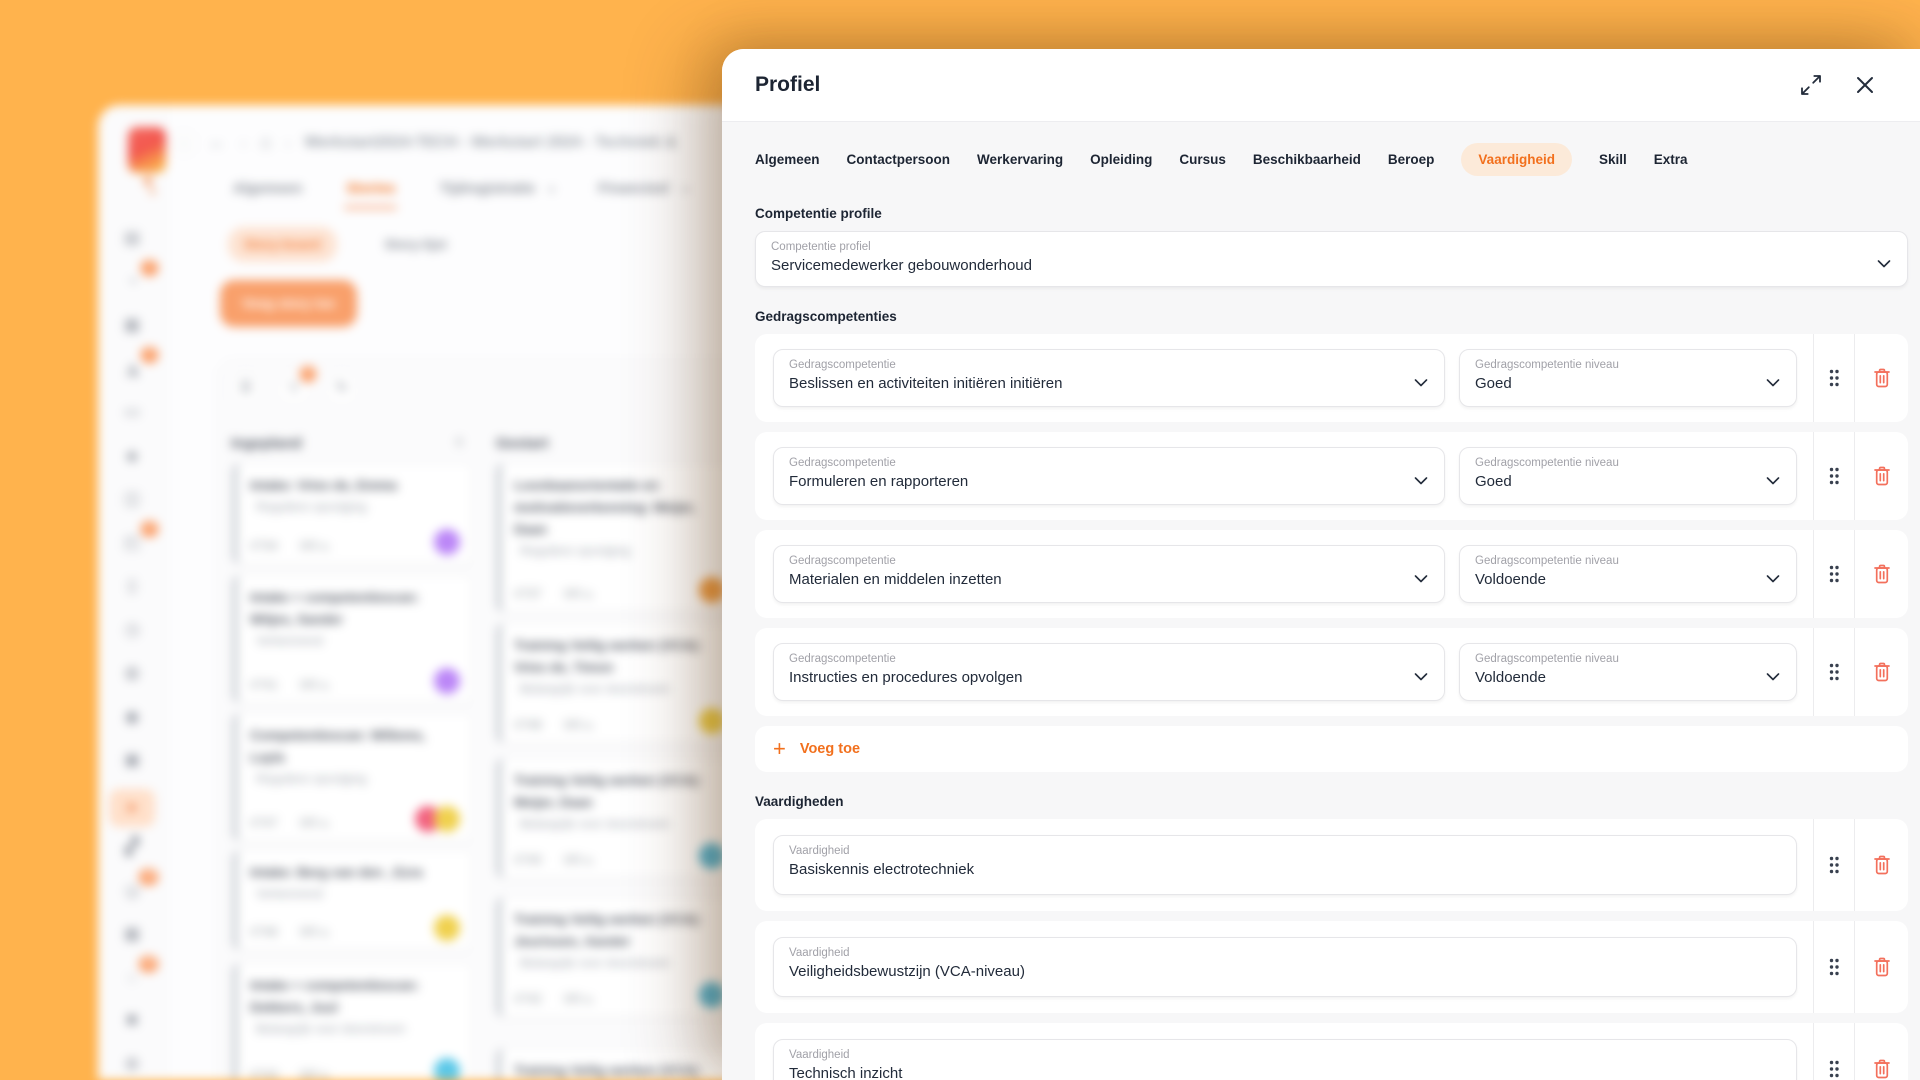 Image resolution: width=1920 pixels, height=1080 pixels. Describe the element at coordinates (342, 388) in the screenshot. I see `refresh-button: ↻` at that location.